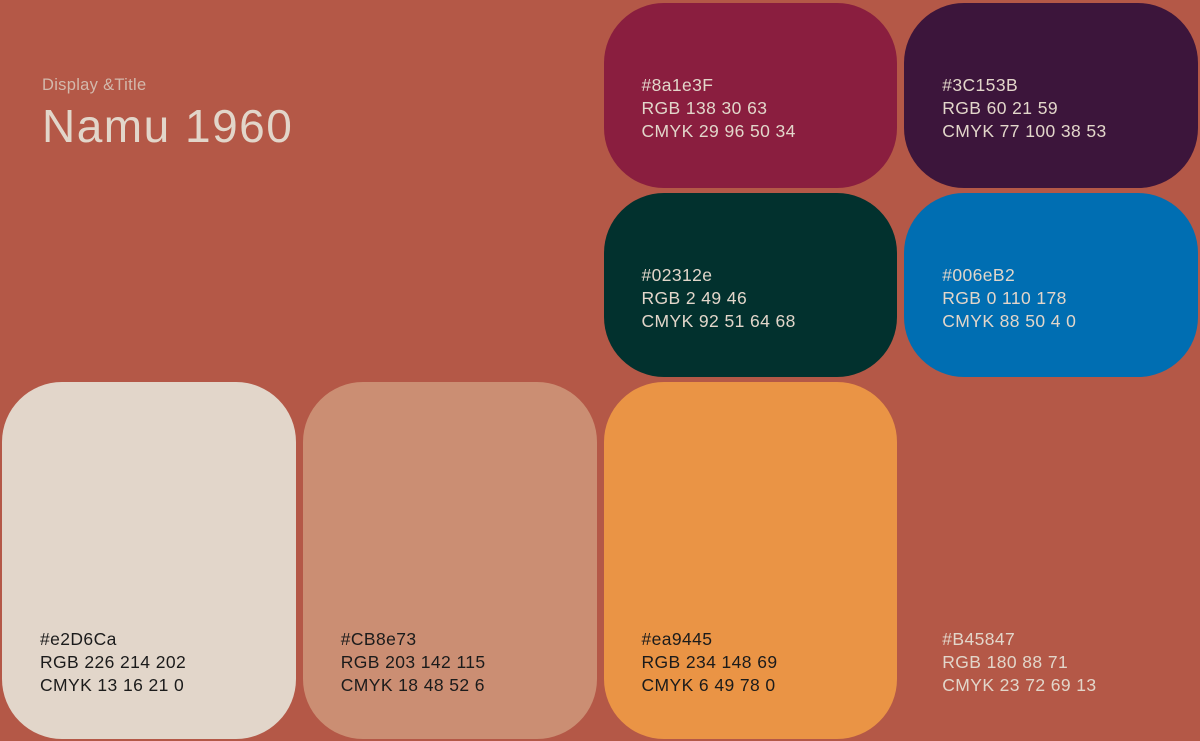 The image size is (1200, 741). I want to click on header: Display &Title Namu 1960, so click(167, 113).